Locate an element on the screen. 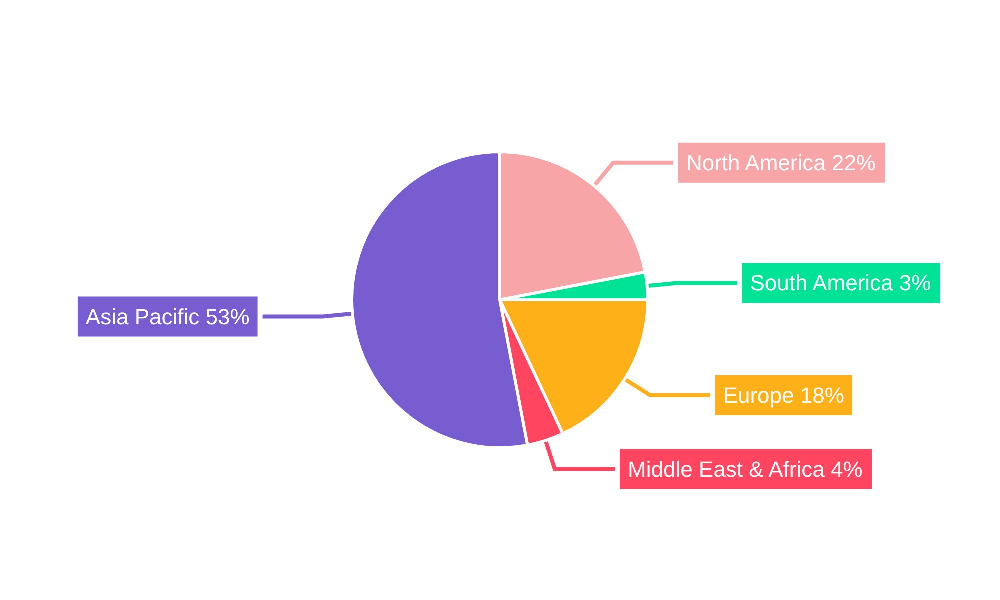  slice-label: Europe 18% is located at coordinates (783, 395).